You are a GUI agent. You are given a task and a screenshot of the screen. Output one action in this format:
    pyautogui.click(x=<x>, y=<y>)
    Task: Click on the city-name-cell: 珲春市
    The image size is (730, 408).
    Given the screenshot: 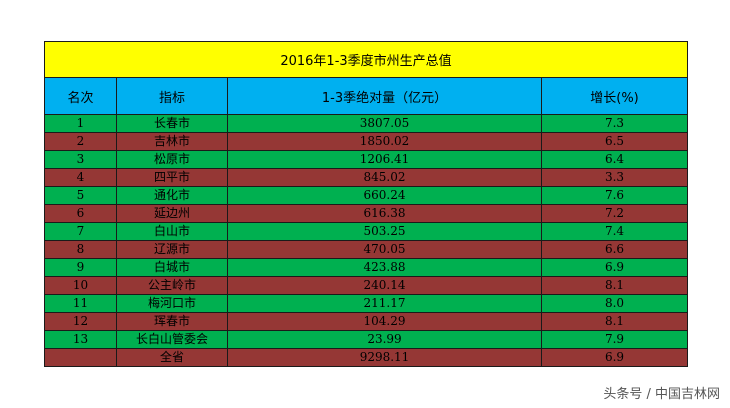 What is the action you would take?
    pyautogui.click(x=172, y=321)
    